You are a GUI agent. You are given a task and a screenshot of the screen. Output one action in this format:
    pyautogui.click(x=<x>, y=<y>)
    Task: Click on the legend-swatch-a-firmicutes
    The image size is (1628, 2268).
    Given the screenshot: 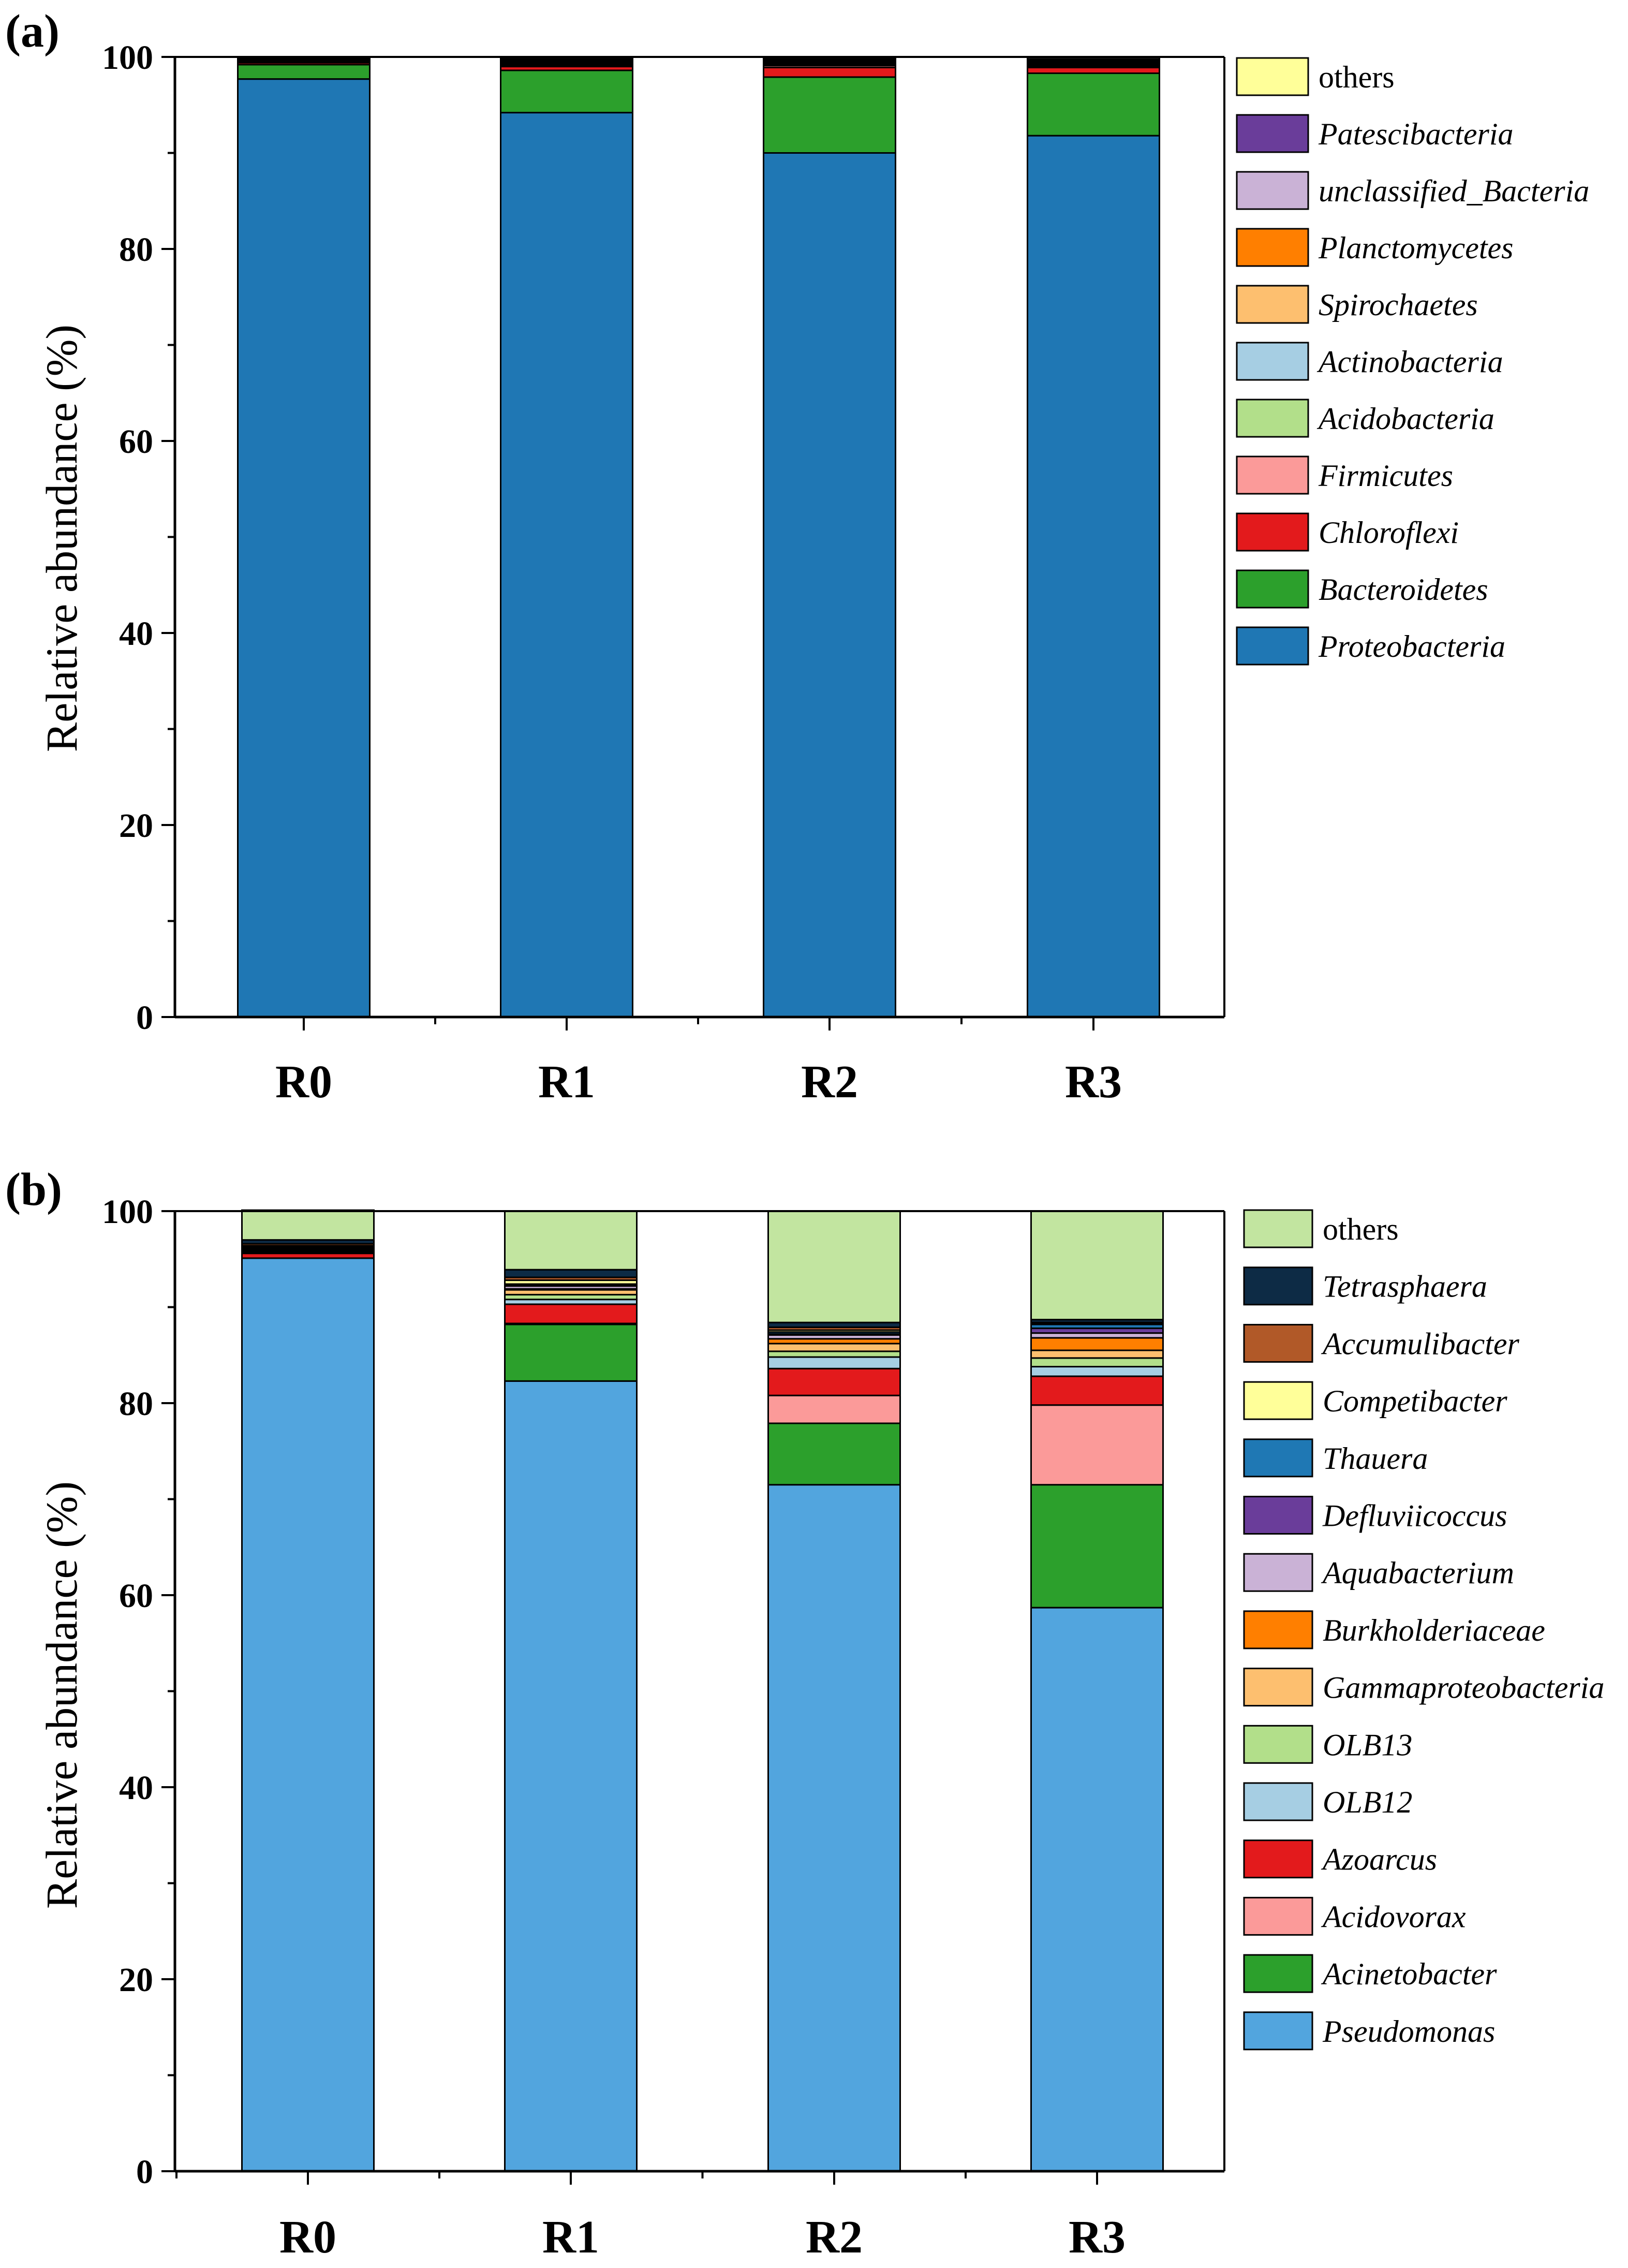 What is the action you would take?
    pyautogui.click(x=1273, y=475)
    